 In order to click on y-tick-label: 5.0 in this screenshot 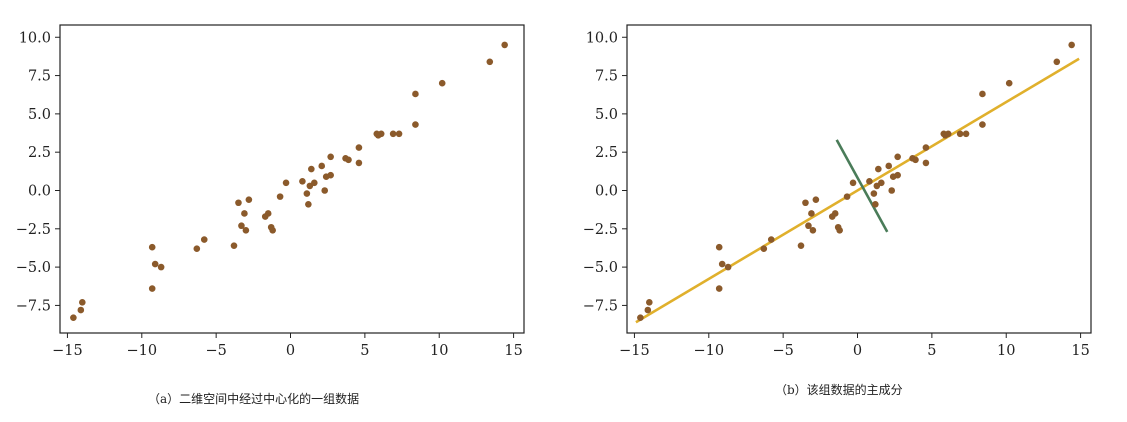, I will do `click(39, 115)`.